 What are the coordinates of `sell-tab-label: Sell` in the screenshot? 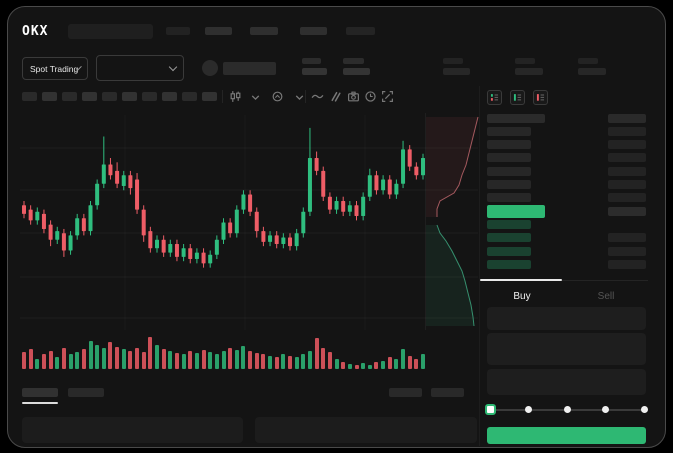 It's located at (606, 296).